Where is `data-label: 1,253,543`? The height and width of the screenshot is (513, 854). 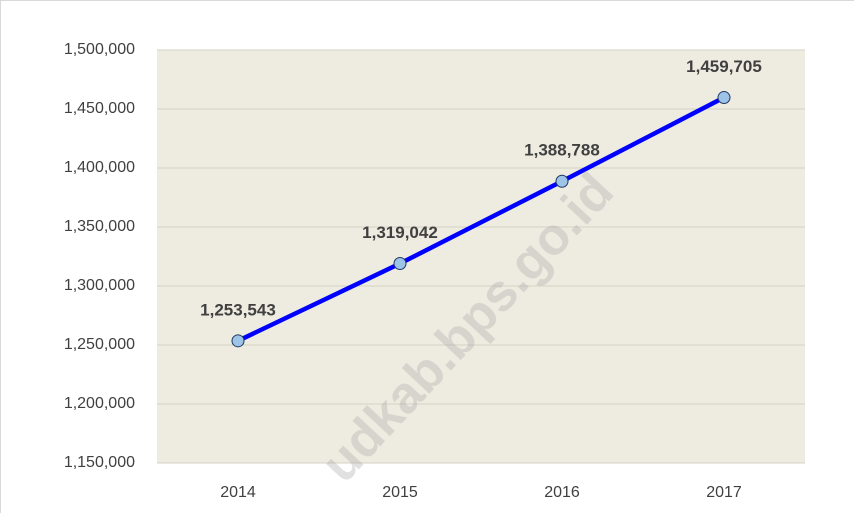
data-label: 1,253,543 is located at coordinates (238, 309).